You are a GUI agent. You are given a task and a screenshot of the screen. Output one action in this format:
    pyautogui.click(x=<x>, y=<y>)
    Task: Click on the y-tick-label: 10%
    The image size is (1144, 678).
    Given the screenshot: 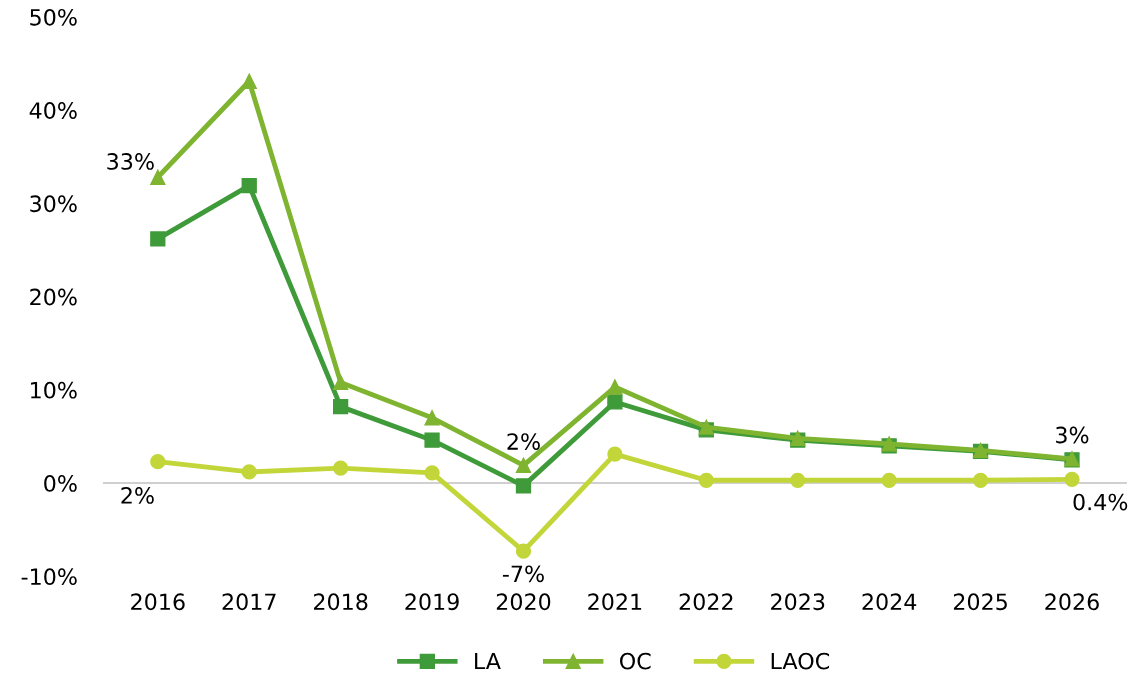 What is the action you would take?
    pyautogui.click(x=54, y=390)
    